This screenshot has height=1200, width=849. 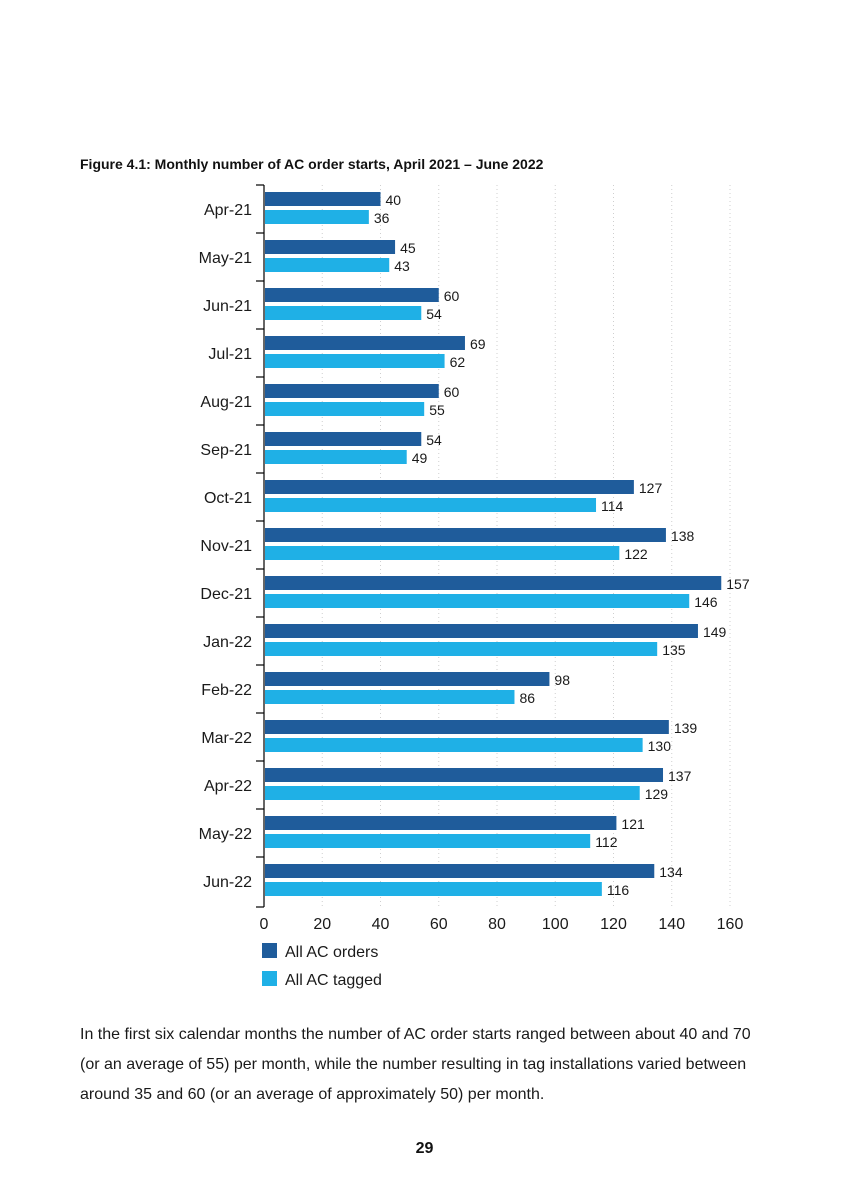 What do you see at coordinates (458, 362) in the screenshot?
I see `data-label: 62` at bounding box center [458, 362].